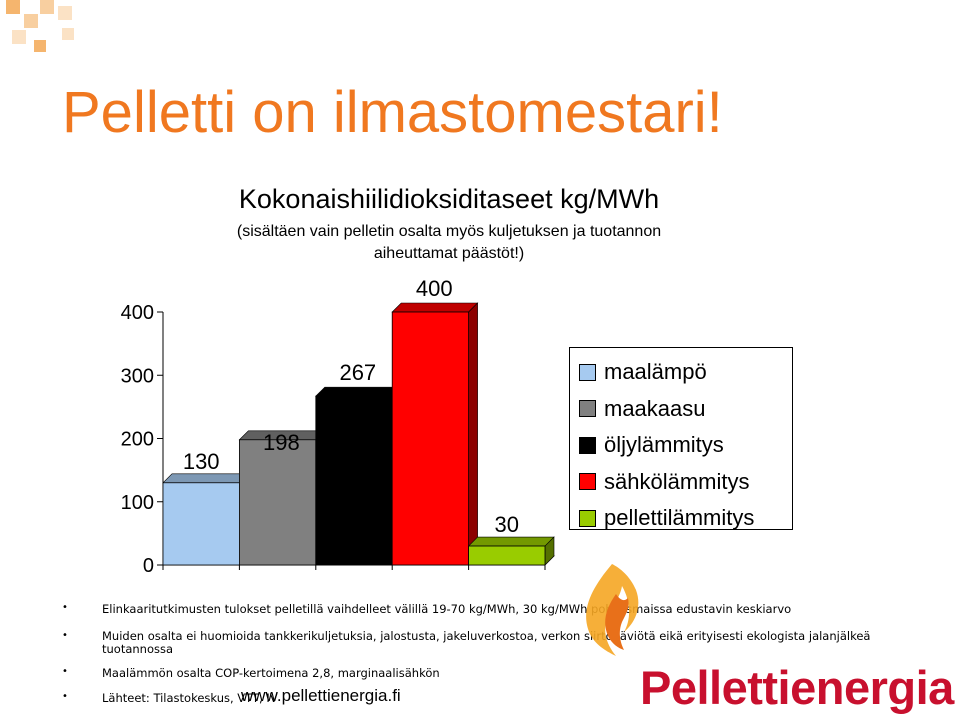 The image size is (960, 717). I want to click on legend-label: pellettilämmitys, so click(679, 518).